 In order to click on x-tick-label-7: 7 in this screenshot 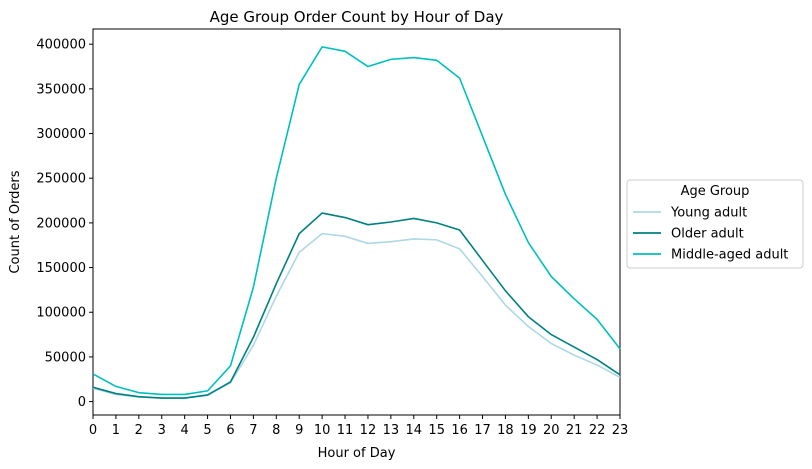, I will do `click(253, 430)`.